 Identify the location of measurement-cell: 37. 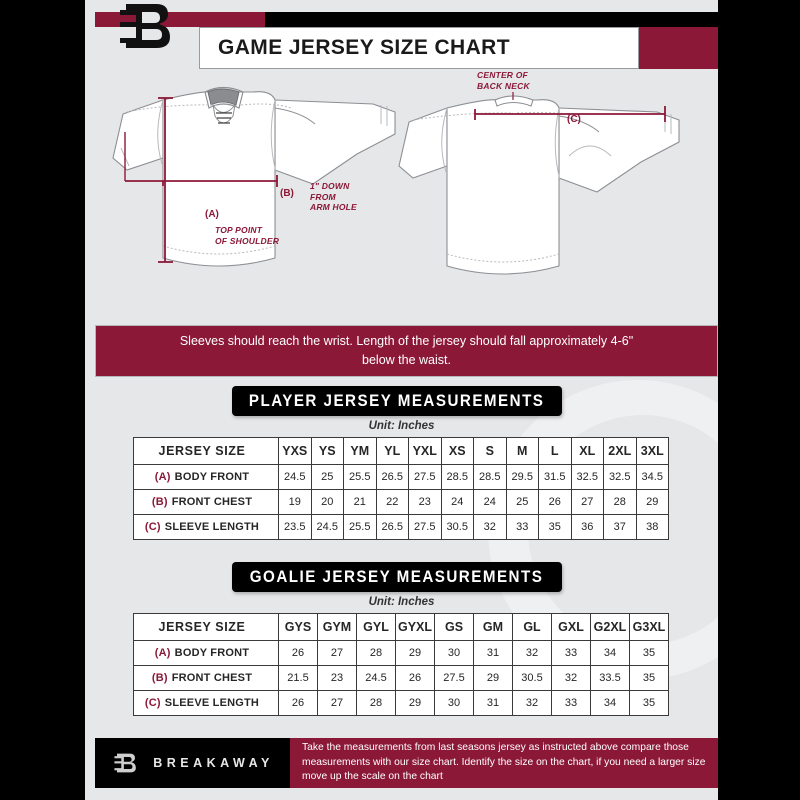
(620, 527).